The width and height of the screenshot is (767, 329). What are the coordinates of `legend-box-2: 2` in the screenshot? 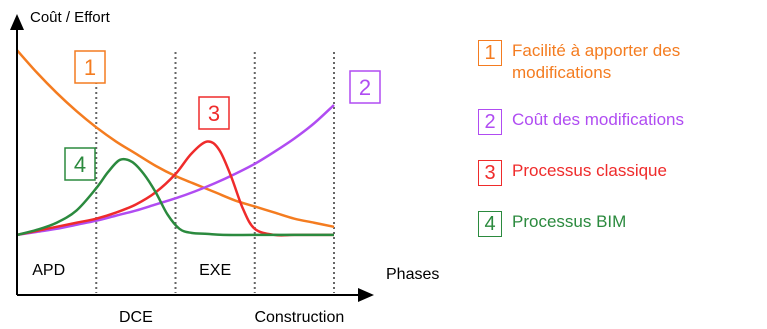 It's located at (490, 122).